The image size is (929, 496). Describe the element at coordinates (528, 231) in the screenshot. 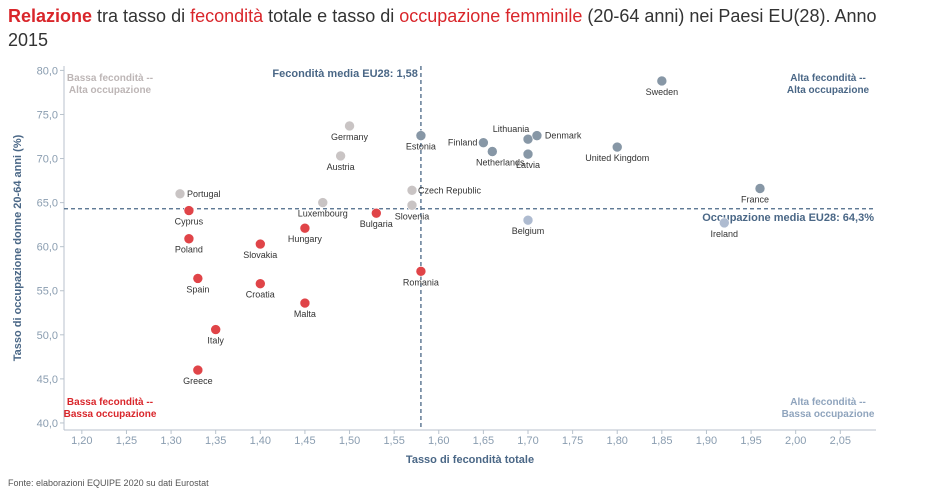

I see `point-label-belgium: Belgium` at that location.